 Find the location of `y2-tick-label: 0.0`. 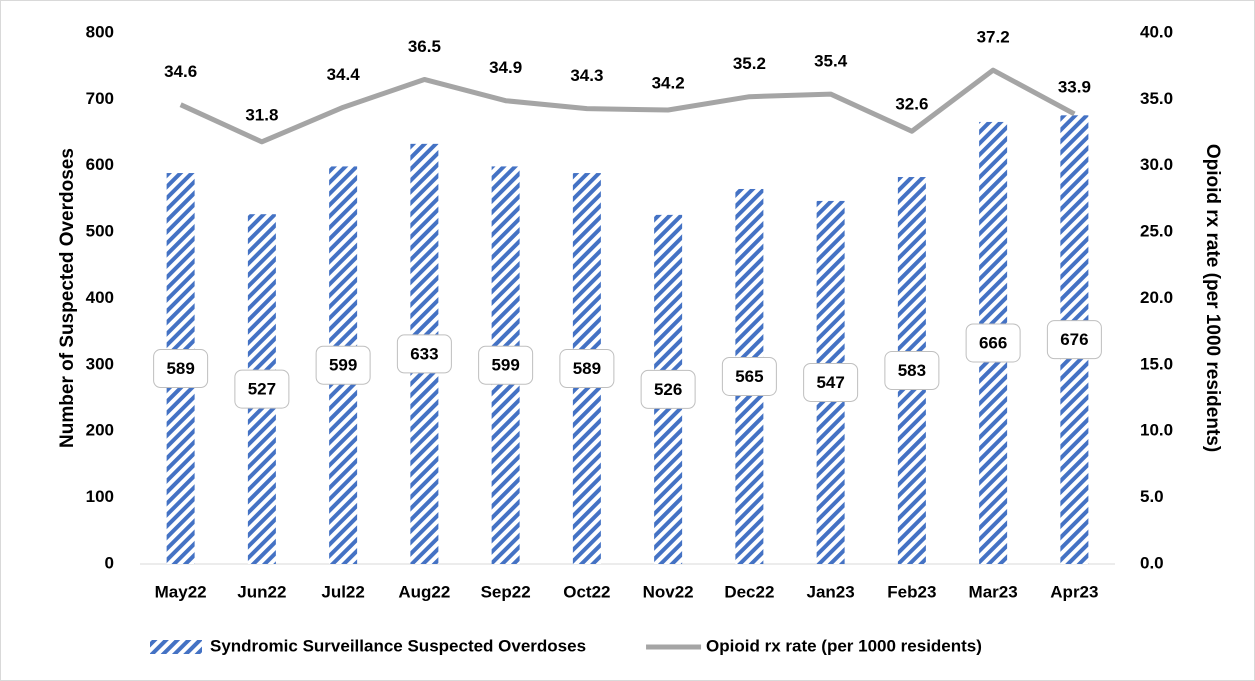

y2-tick-label: 0.0 is located at coordinates (1152, 562).